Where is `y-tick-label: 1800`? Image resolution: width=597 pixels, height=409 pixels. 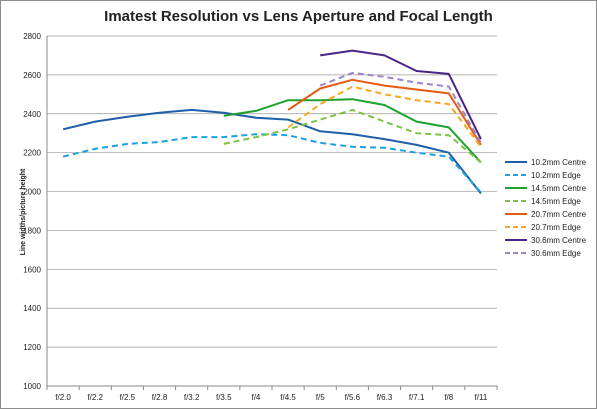 y-tick-label: 1800 is located at coordinates (32, 230).